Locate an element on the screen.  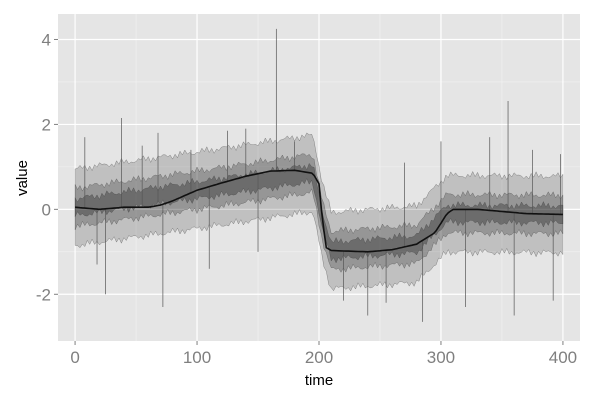
y-tick-label: 4 is located at coordinates (46, 39).